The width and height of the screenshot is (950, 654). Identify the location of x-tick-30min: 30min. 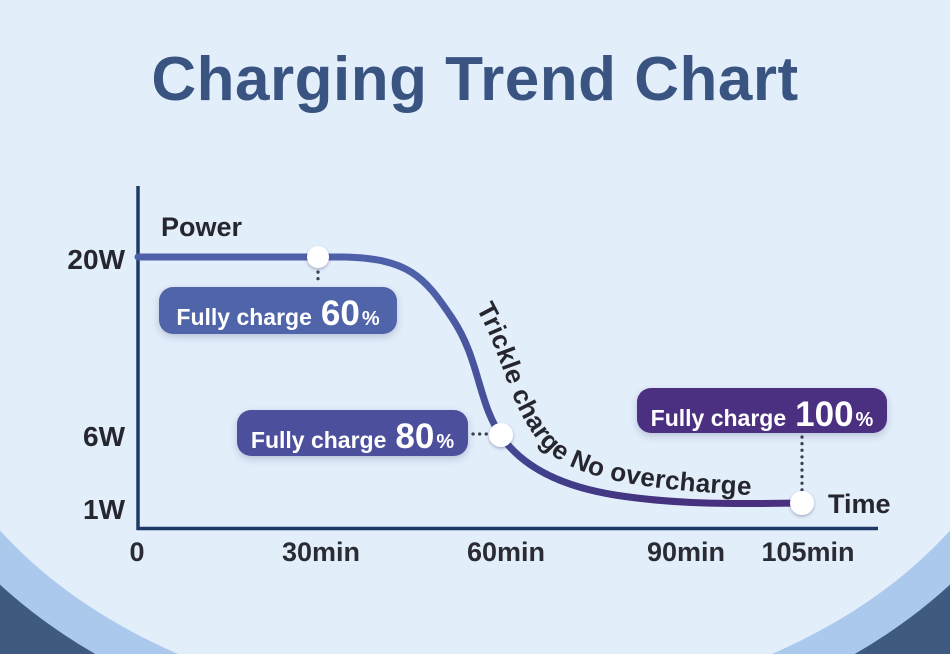
(321, 552).